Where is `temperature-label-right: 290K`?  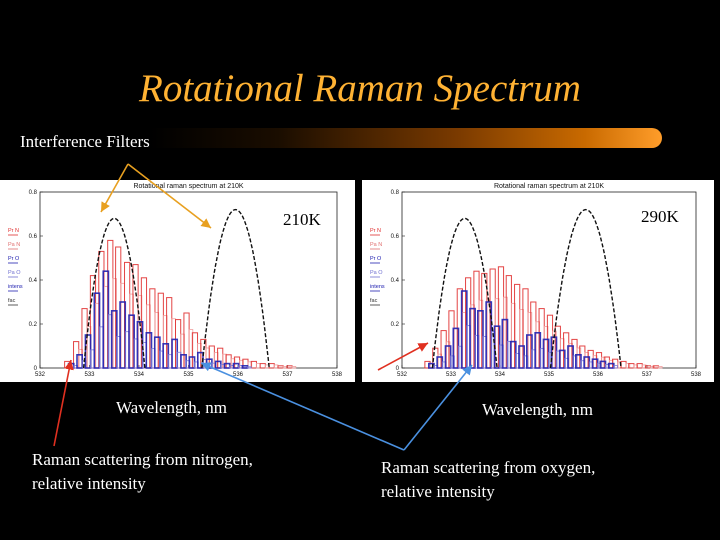
temperature-label-right: 290K is located at coordinates (660, 216).